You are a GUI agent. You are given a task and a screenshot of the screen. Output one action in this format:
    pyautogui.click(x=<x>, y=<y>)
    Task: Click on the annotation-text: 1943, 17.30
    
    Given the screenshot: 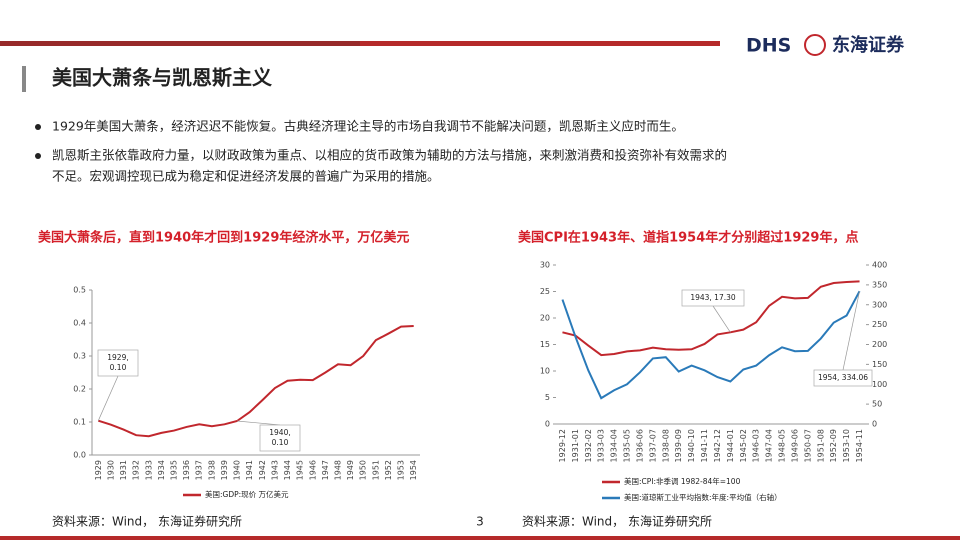 What is the action you would take?
    pyautogui.click(x=713, y=297)
    